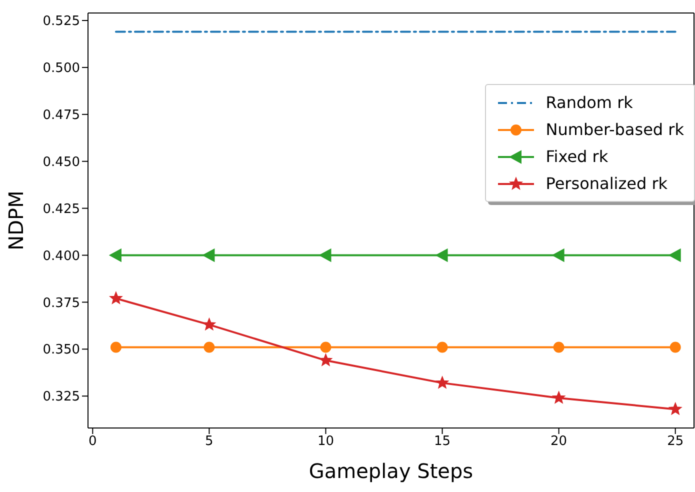 The width and height of the screenshot is (695, 492). What do you see at coordinates (589, 102) in the screenshot?
I see `legend-label: Random rk` at bounding box center [589, 102].